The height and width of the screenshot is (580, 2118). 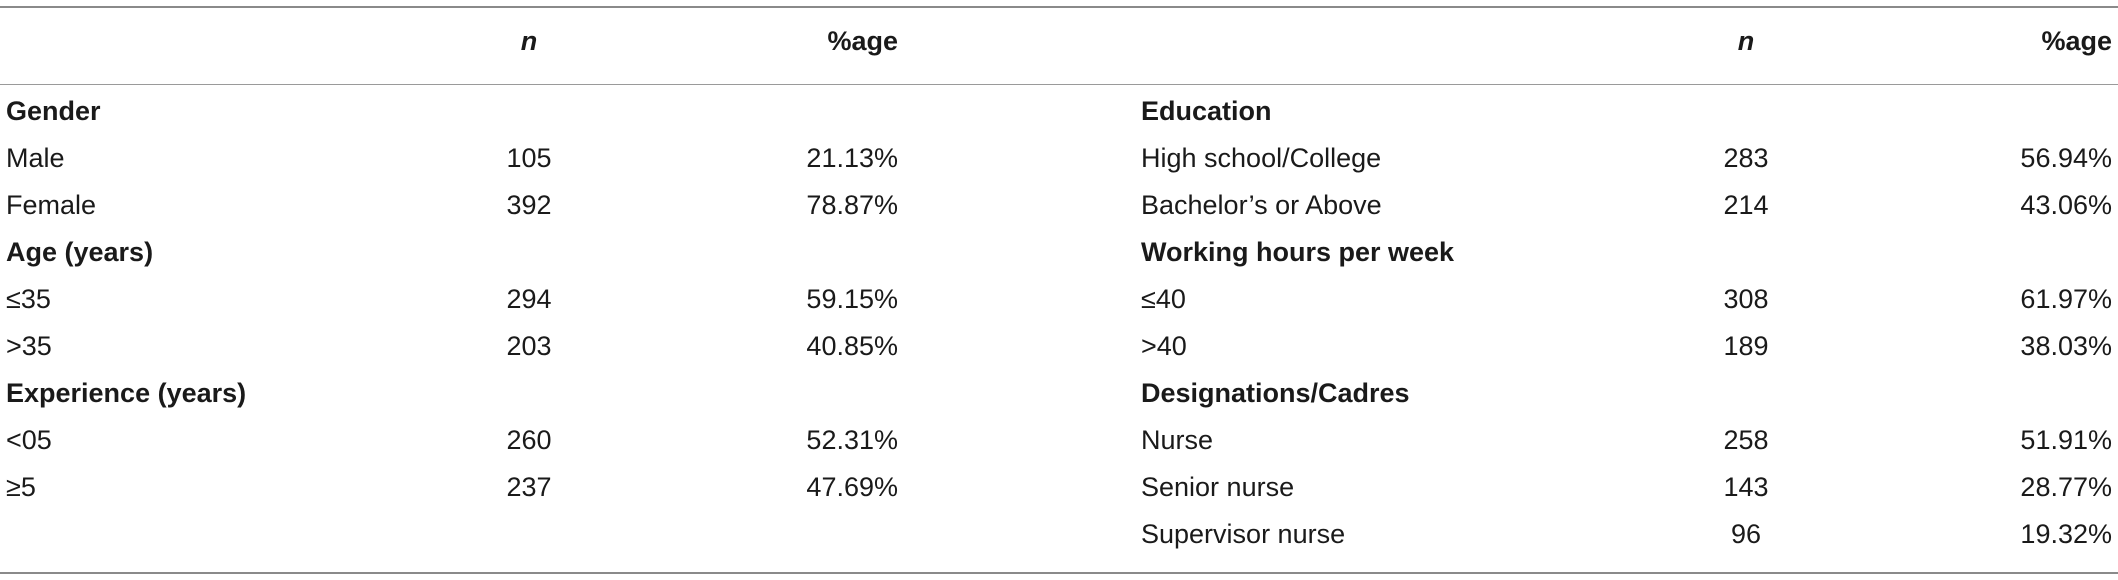 I want to click on row-pct-hours-gt40: 38.03%, so click(x=2066, y=346).